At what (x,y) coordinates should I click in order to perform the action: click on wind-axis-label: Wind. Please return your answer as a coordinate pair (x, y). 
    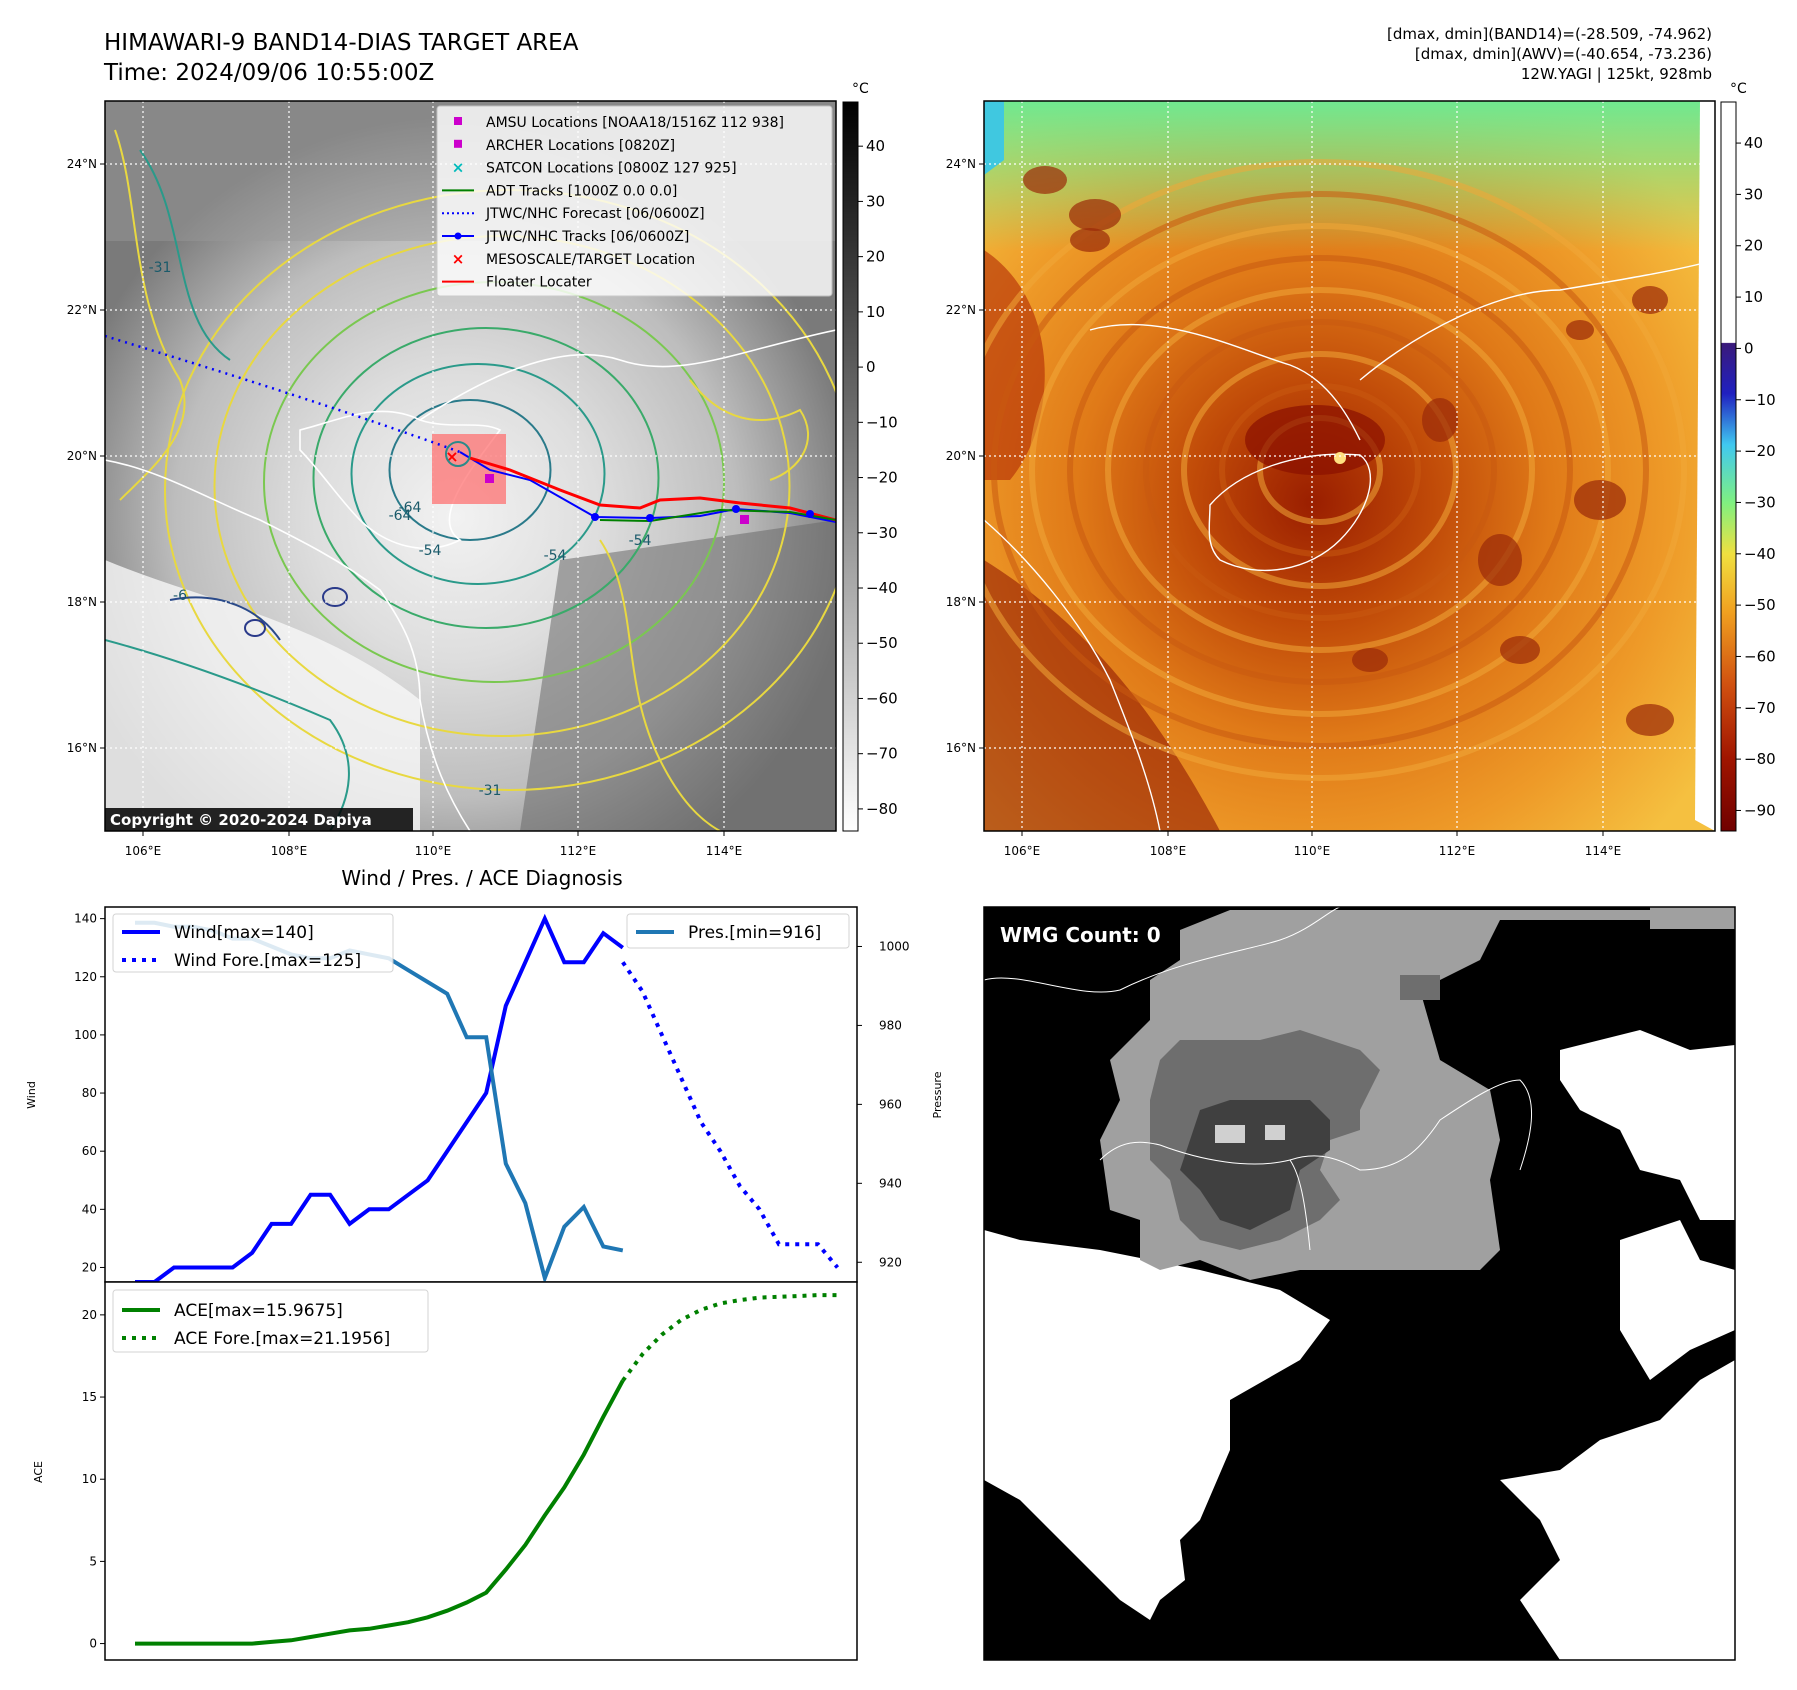
    Looking at the image, I should click on (31, 1095).